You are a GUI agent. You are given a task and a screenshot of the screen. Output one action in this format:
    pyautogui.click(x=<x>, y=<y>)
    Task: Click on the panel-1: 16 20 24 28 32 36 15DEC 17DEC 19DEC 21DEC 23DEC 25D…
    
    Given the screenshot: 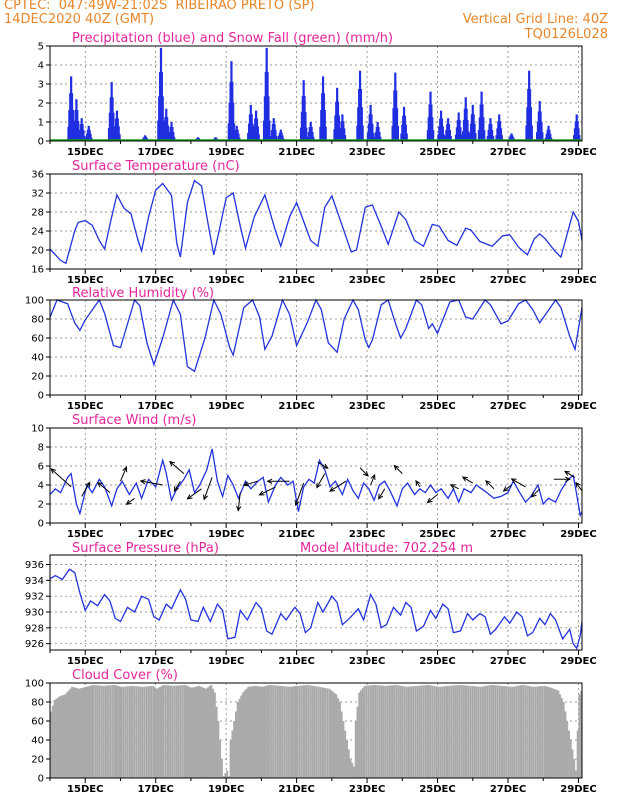 What is the action you would take?
    pyautogui.click(x=313, y=222)
    